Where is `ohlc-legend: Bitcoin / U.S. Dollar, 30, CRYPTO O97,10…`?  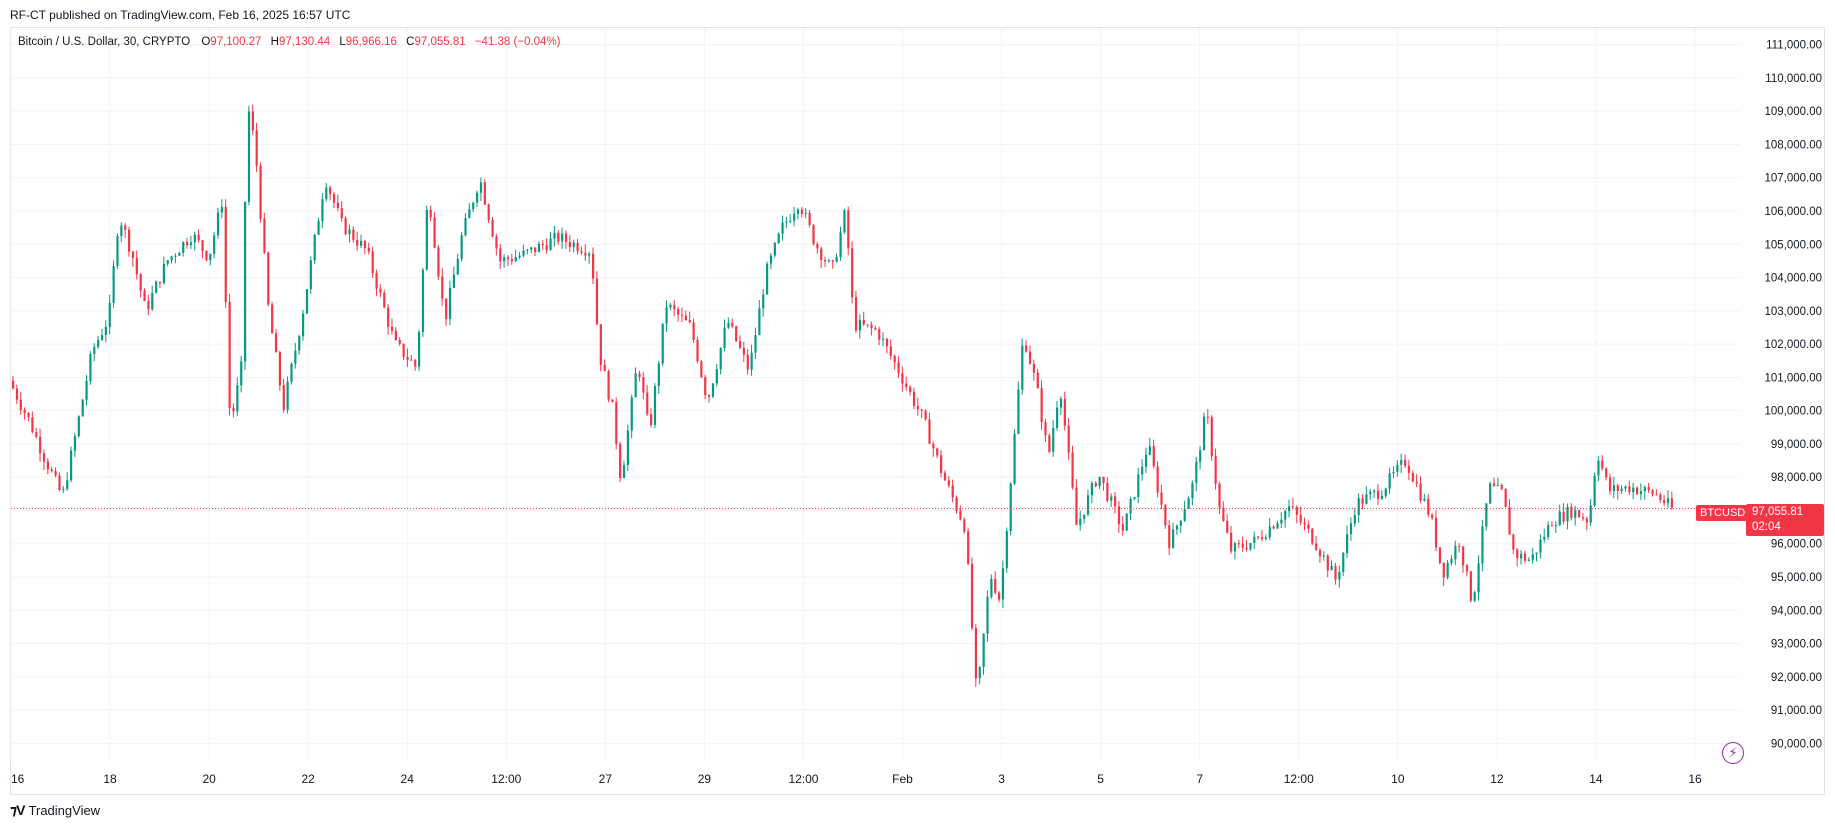 ohlc-legend: Bitcoin / U.S. Dollar, 30, CRYPTO O97,10… is located at coordinates (292, 42).